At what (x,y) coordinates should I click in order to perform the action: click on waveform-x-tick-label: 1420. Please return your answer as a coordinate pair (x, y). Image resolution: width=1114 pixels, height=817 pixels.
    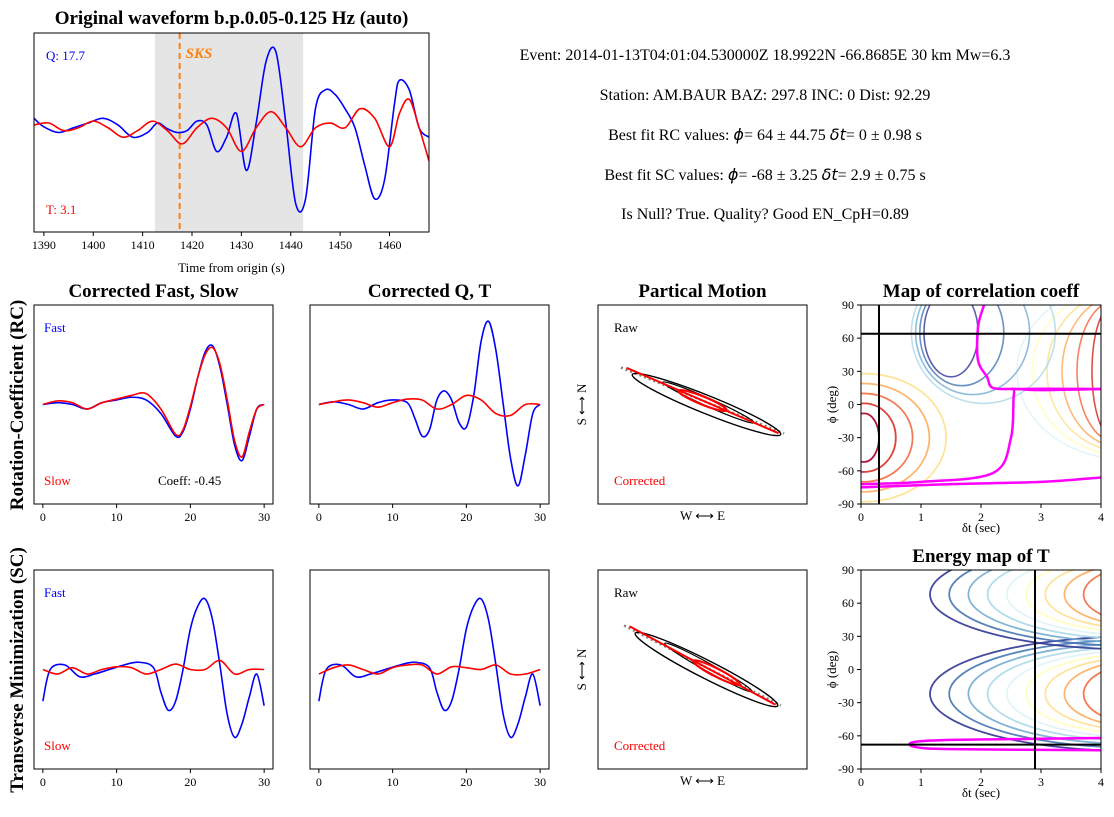
    Looking at the image, I should click on (192, 245).